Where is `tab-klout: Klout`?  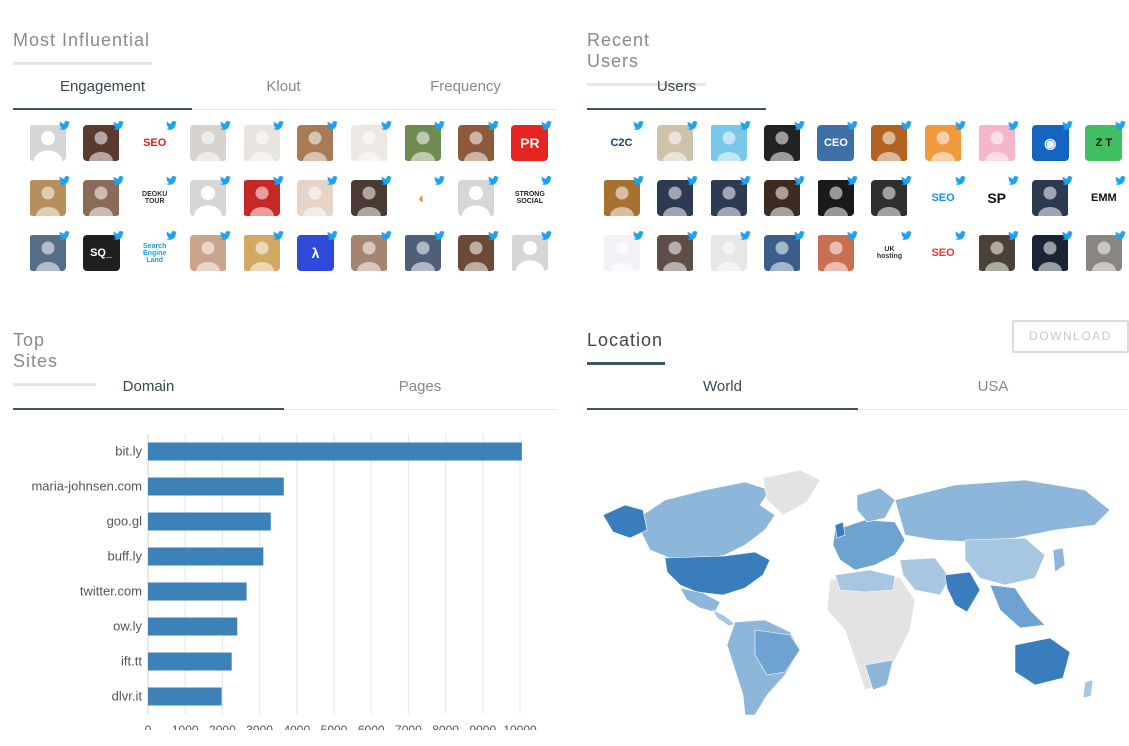 tab-klout: Klout is located at coordinates (283, 86).